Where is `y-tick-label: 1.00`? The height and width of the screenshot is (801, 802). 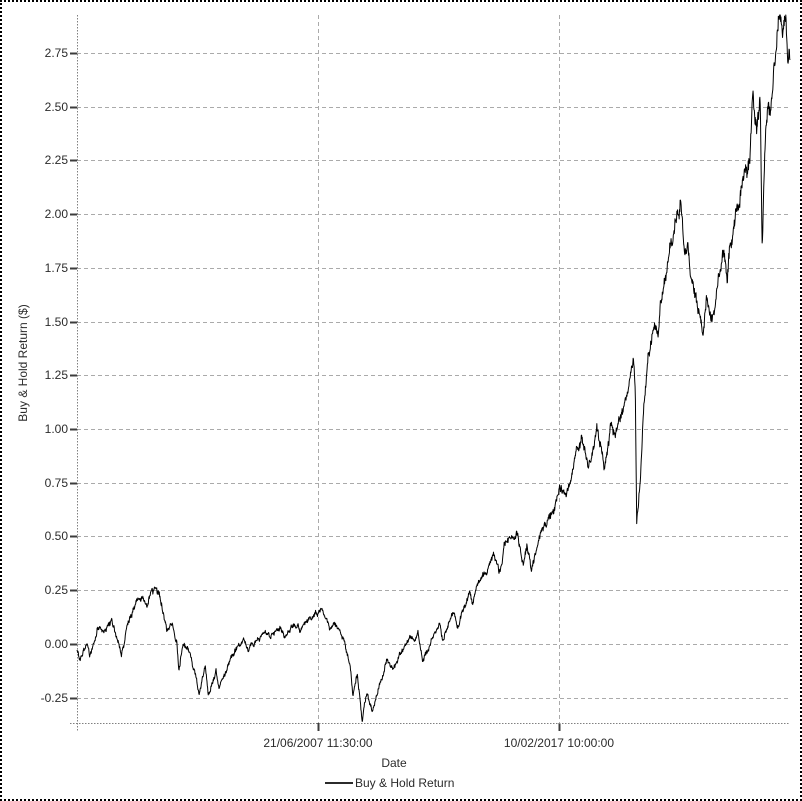 y-tick-label: 1.00 is located at coordinates (56, 429).